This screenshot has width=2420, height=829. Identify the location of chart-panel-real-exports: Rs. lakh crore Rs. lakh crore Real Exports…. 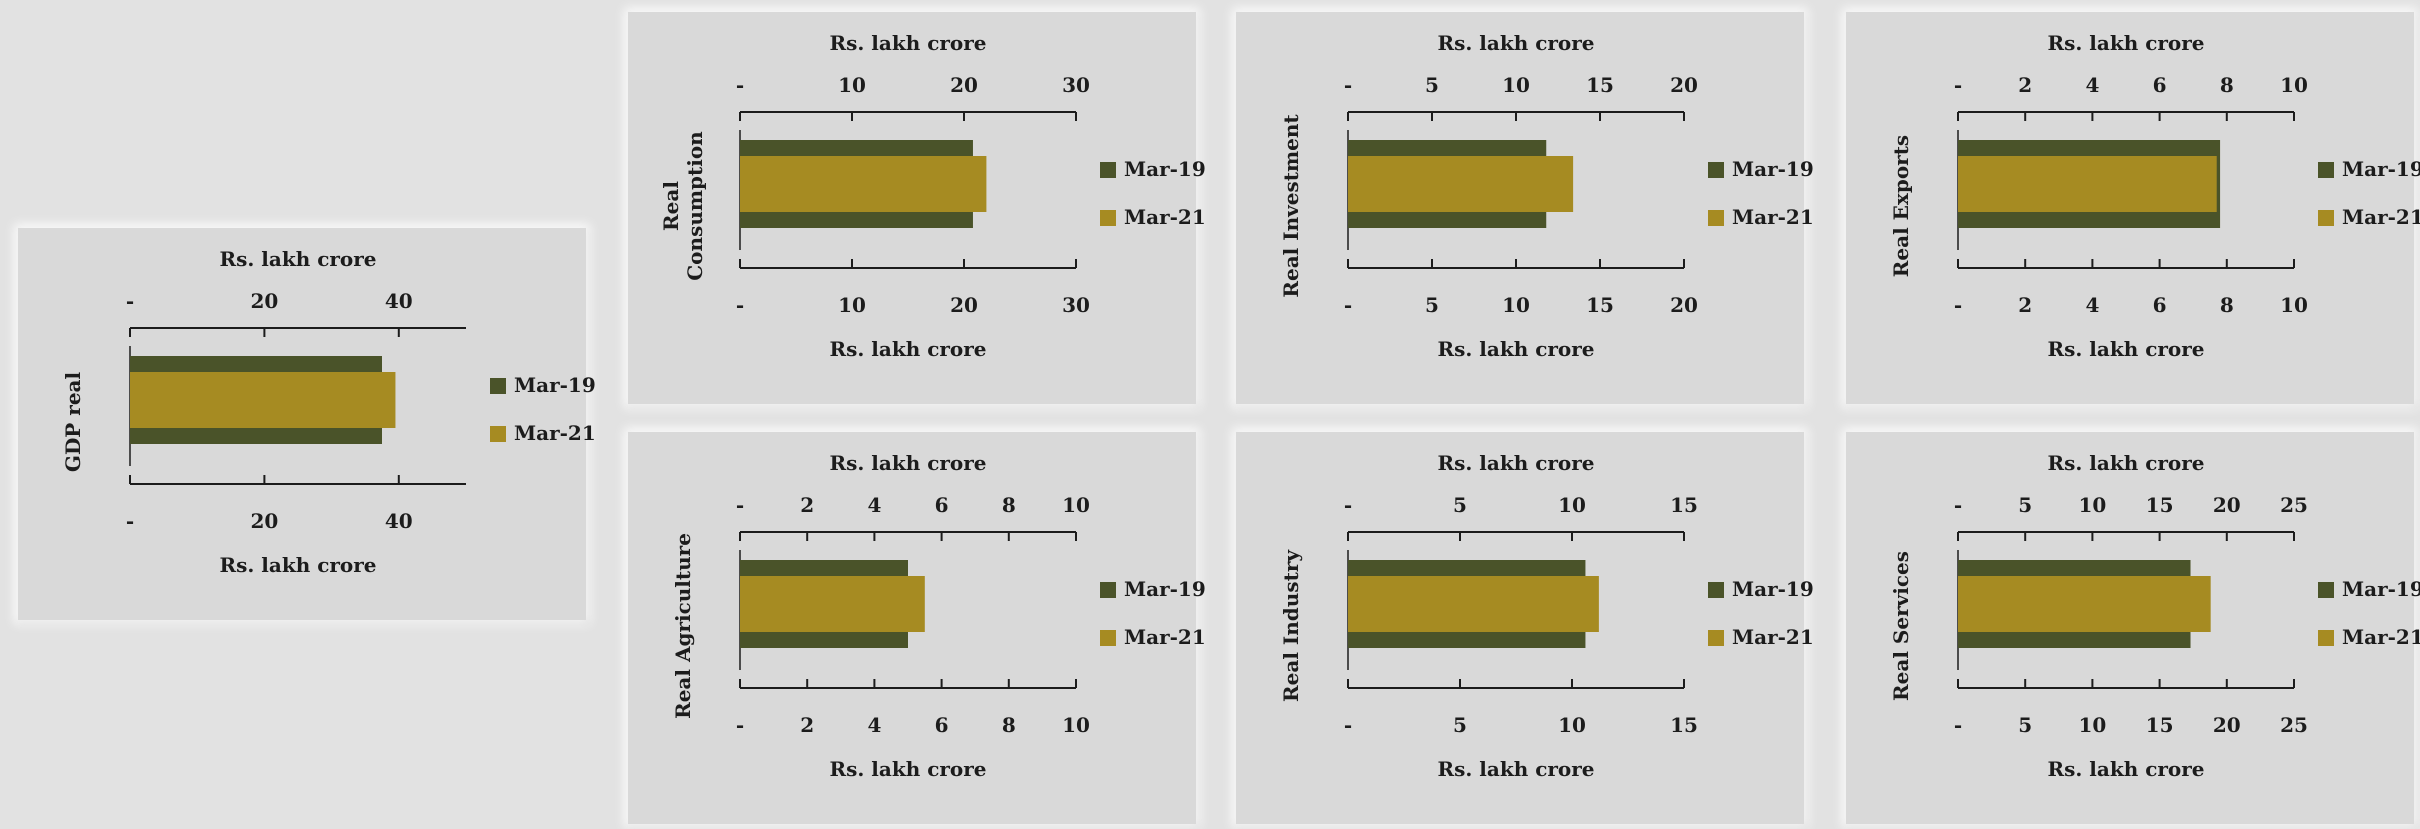
(2133, 208).